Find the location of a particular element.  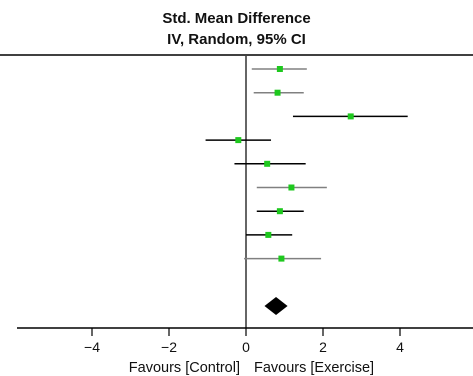

x-tick-label-2: 0 is located at coordinates (246, 347).